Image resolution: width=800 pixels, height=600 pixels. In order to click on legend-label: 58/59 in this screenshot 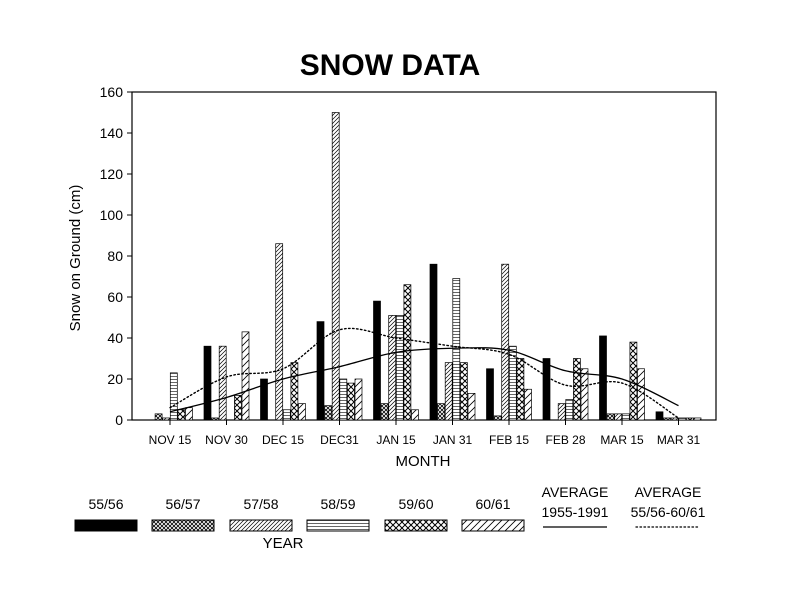, I will do `click(337, 504)`.